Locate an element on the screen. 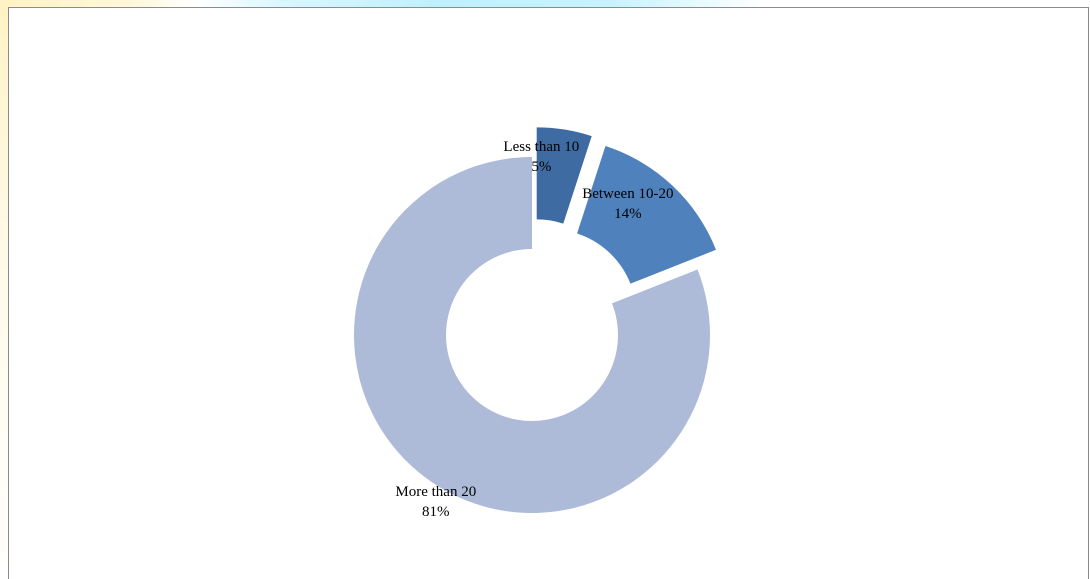 This screenshot has height=579, width=1090. left-decor-strip is located at coordinates (4, 289).